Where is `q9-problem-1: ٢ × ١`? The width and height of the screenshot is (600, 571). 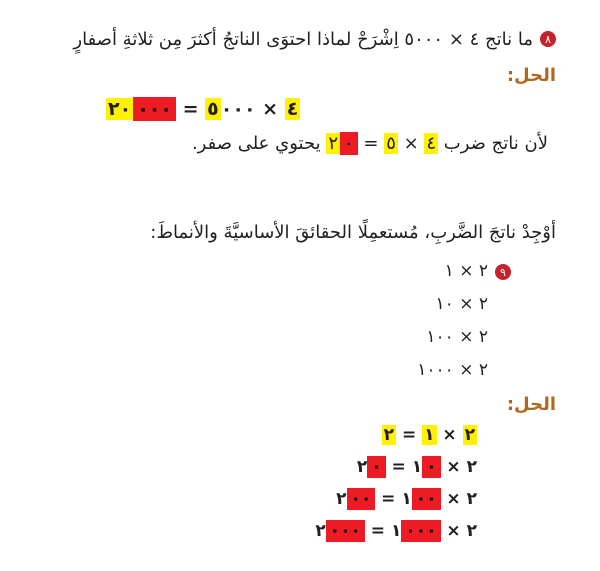 q9-problem-1: ٢ × ١ is located at coordinates (466, 271).